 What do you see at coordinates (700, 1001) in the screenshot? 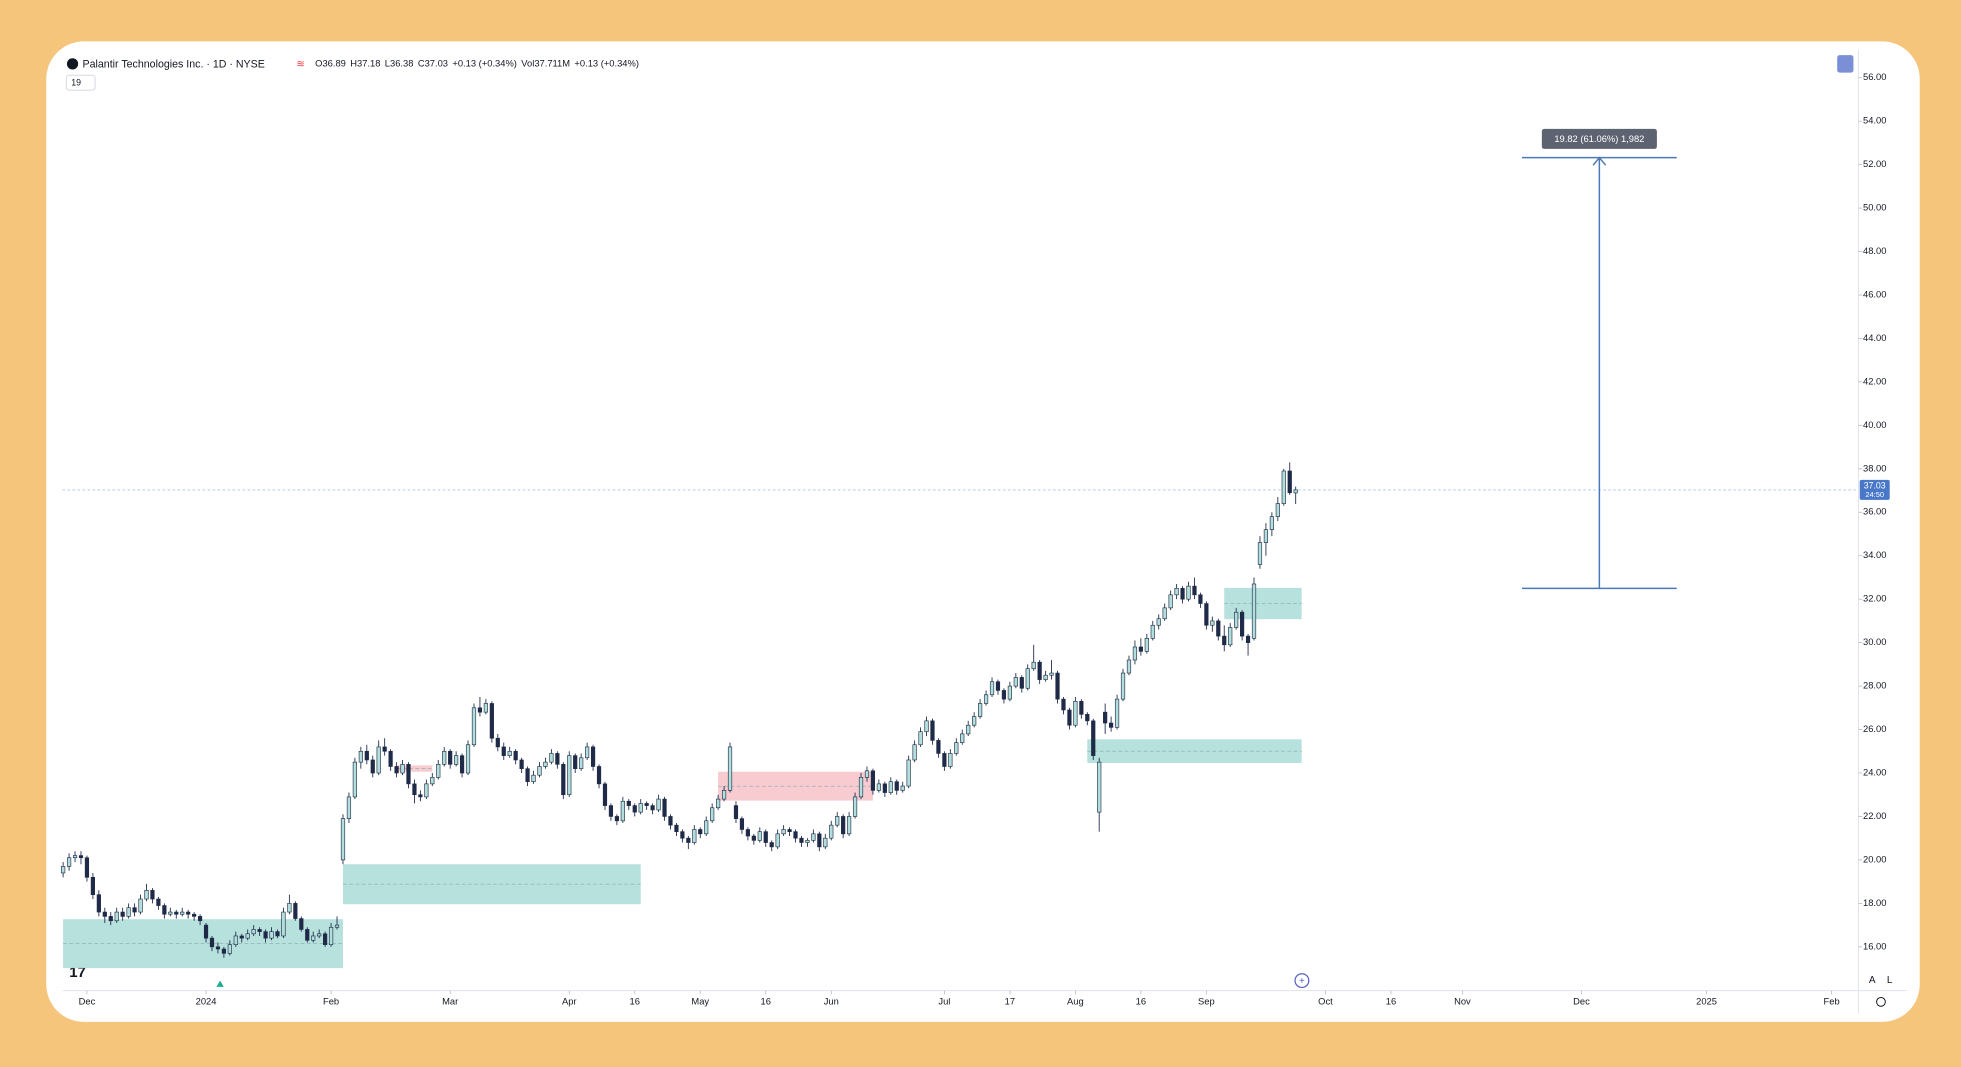
I see `x-tick-label: May` at bounding box center [700, 1001].